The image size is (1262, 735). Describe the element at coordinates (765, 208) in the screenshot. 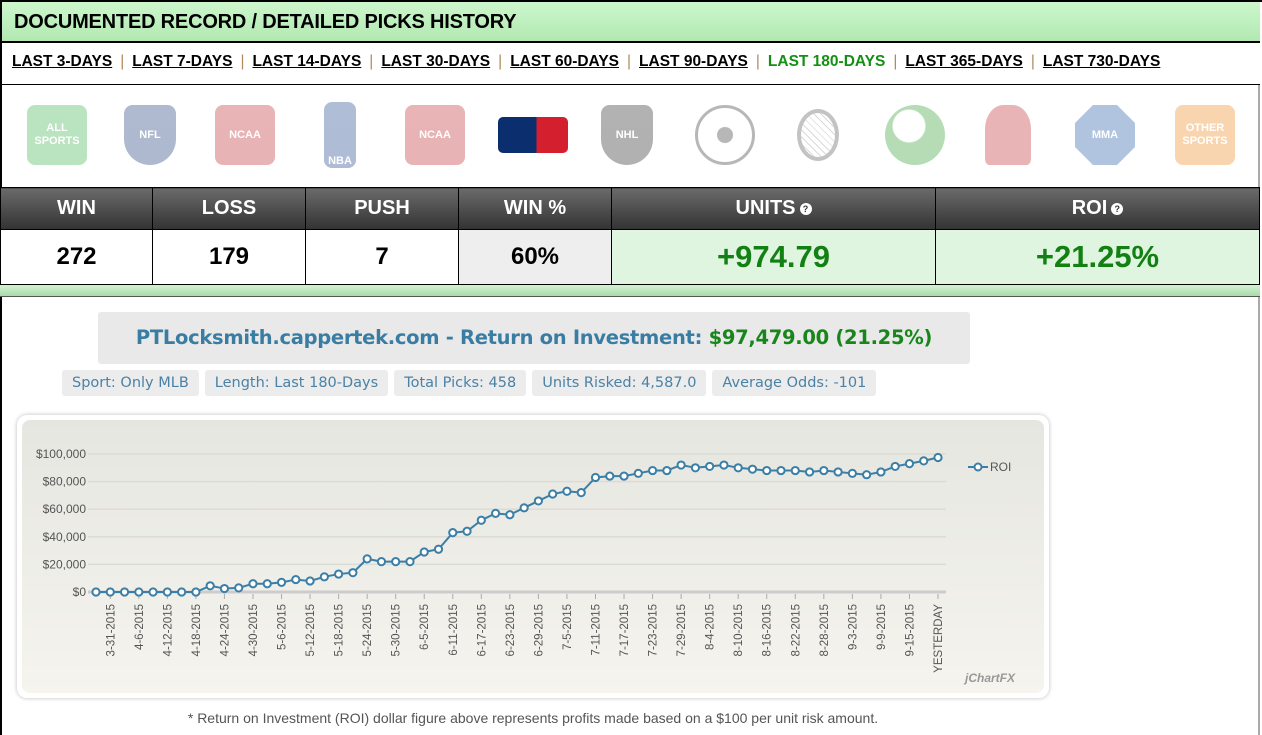

I see `units-label: UNITS` at that location.